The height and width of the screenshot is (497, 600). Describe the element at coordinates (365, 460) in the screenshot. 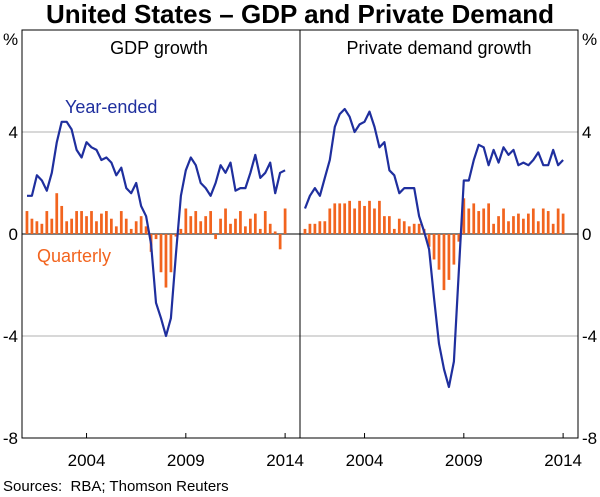

I see `x-tick-label: 2004` at that location.